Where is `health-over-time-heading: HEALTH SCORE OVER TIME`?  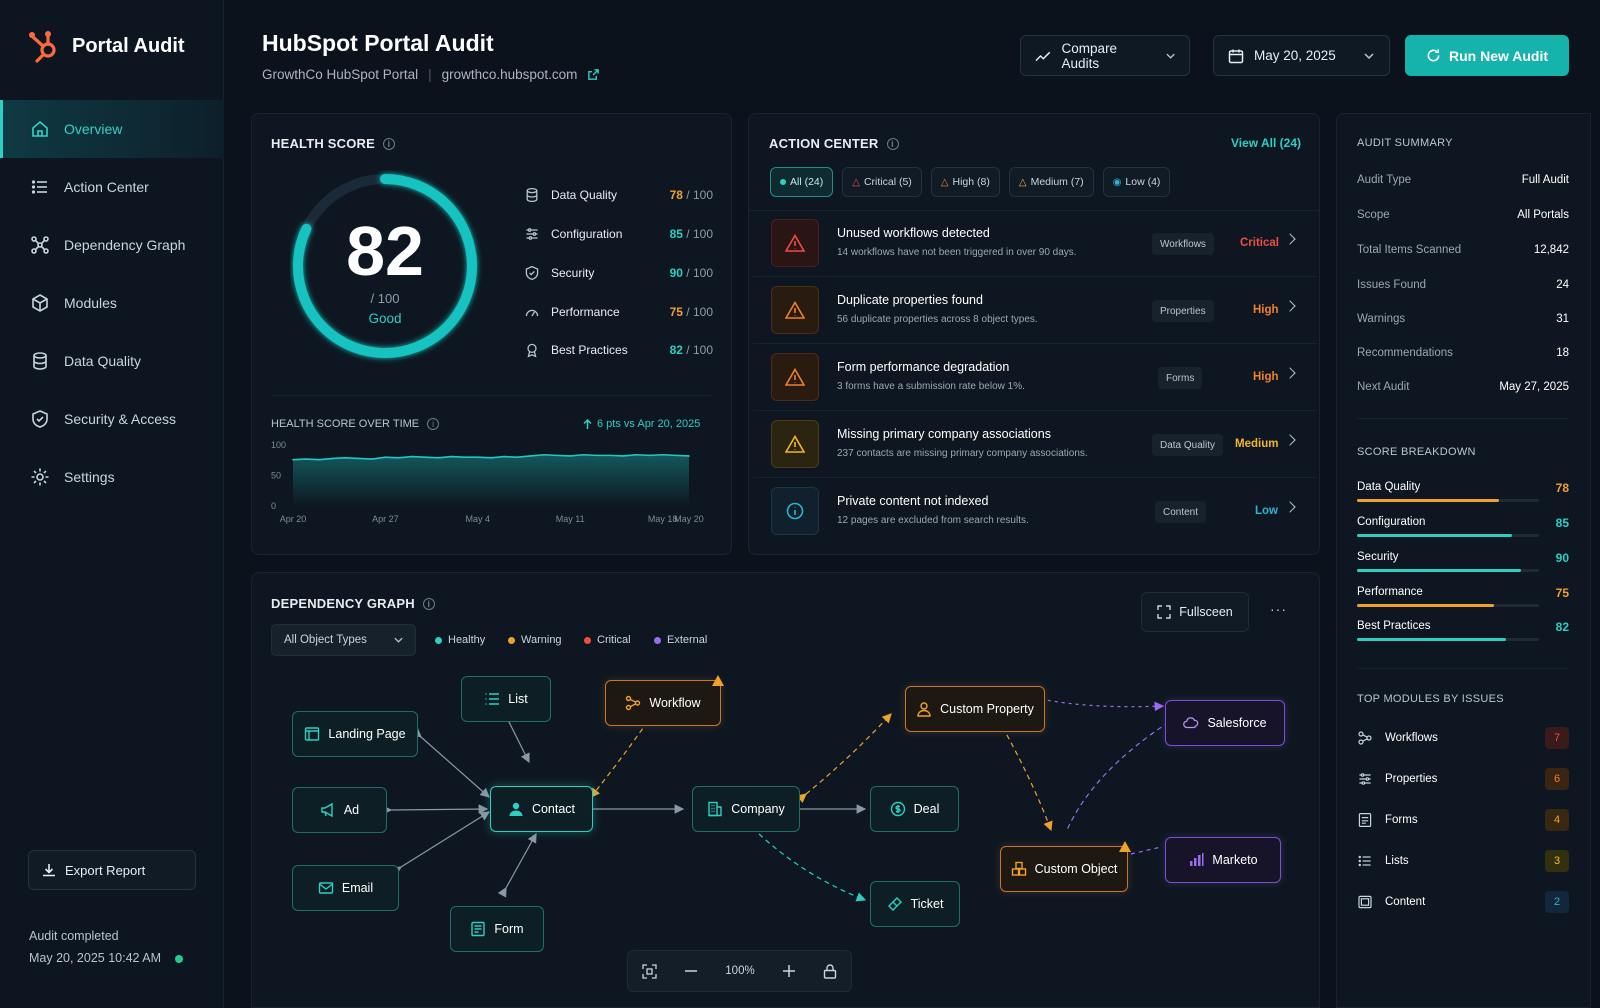 health-over-time-heading: HEALTH SCORE OVER TIME is located at coordinates (345, 424).